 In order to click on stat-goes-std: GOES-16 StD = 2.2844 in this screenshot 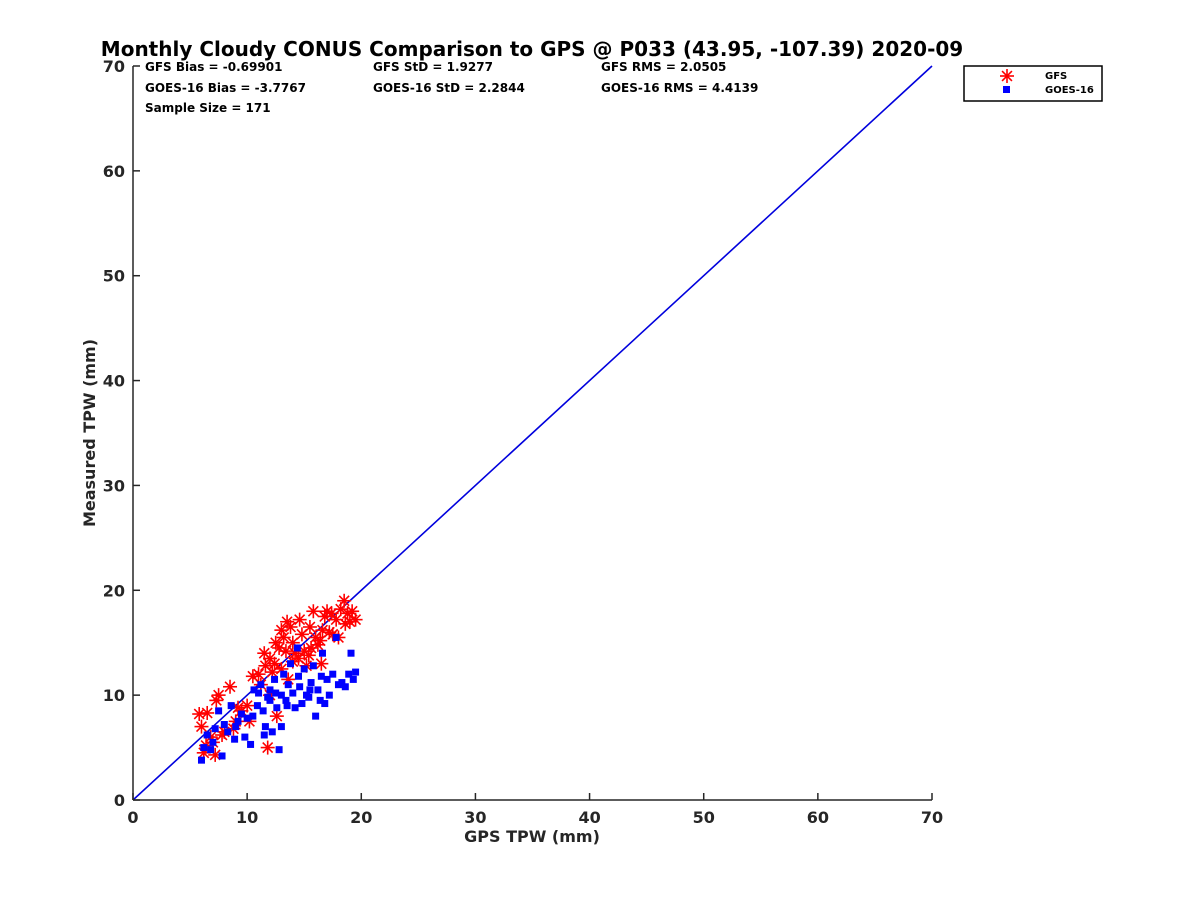, I will do `click(449, 88)`.